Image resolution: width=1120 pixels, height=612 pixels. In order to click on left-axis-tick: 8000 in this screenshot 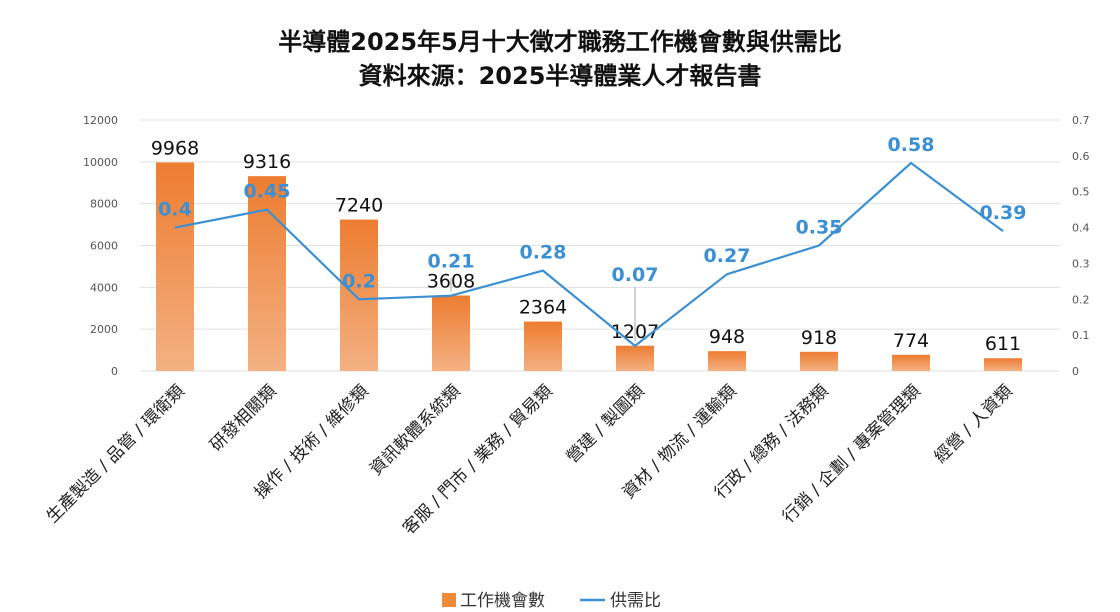, I will do `click(104, 204)`.